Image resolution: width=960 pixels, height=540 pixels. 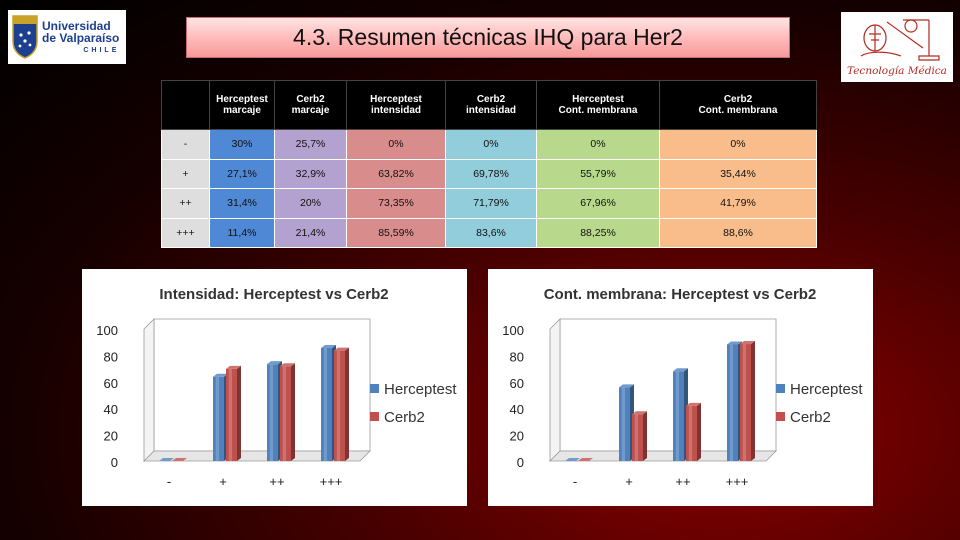 I want to click on intensidad-y-tick-label: 60, so click(x=111, y=383).